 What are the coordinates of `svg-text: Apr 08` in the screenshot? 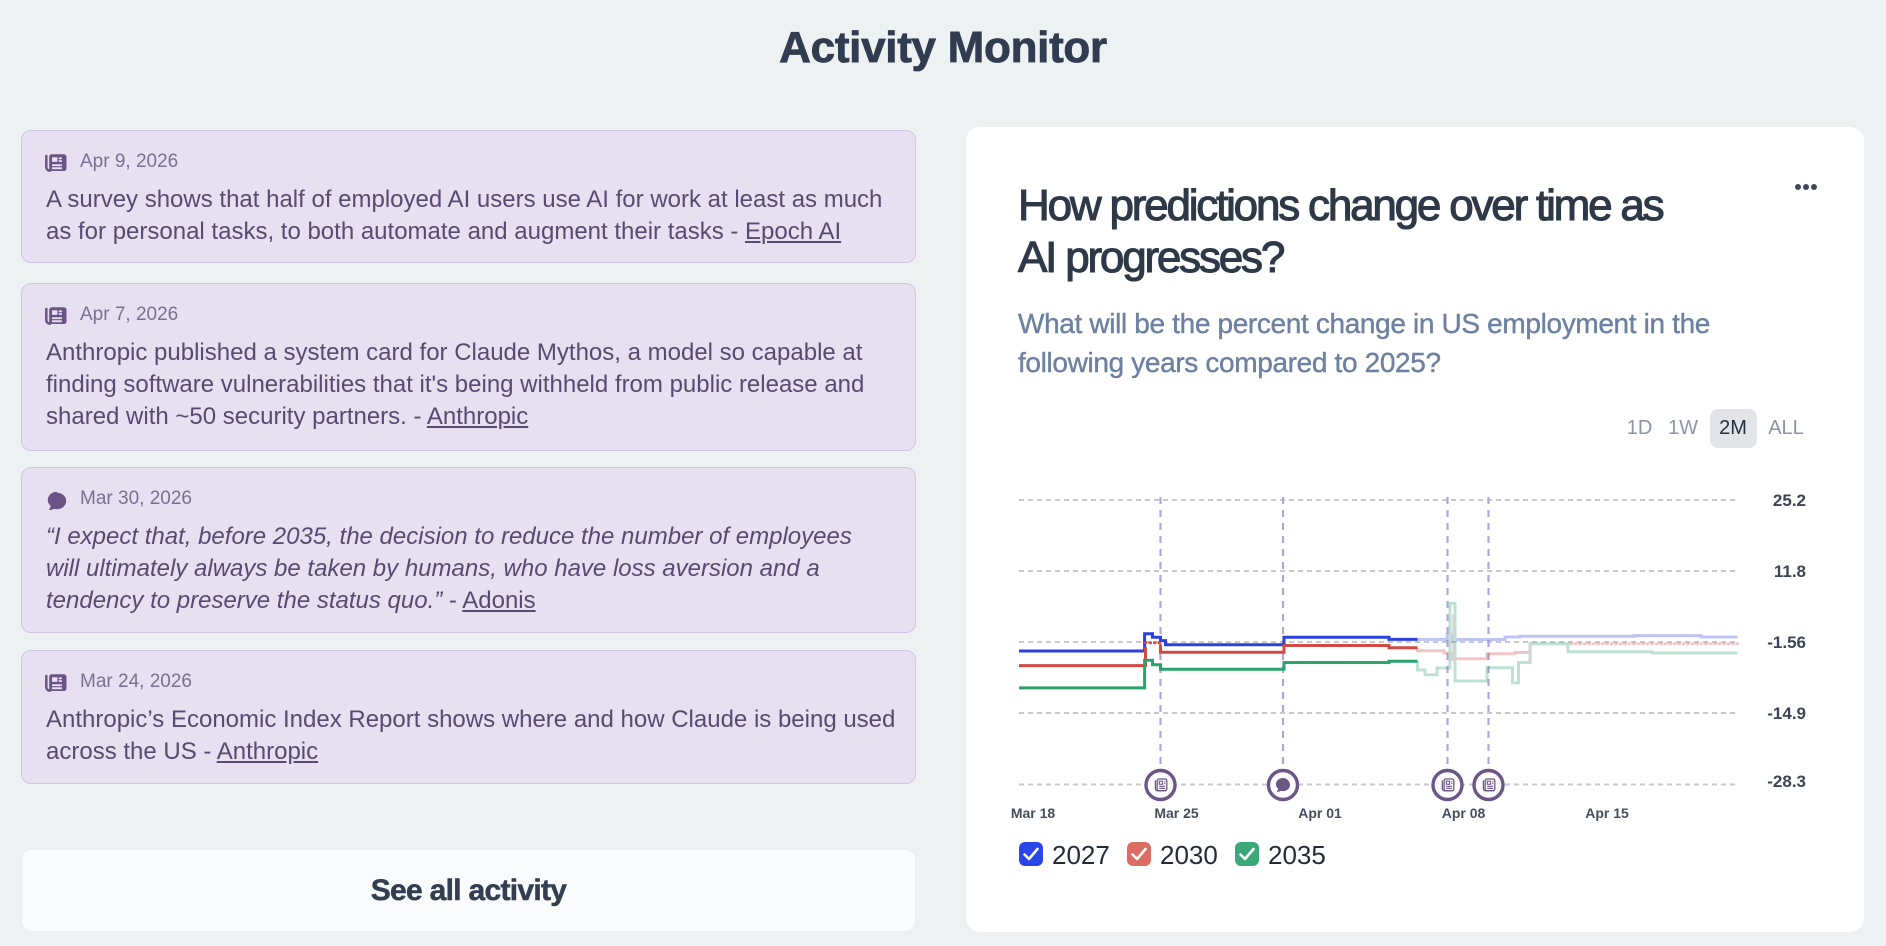 It's located at (1464, 813).